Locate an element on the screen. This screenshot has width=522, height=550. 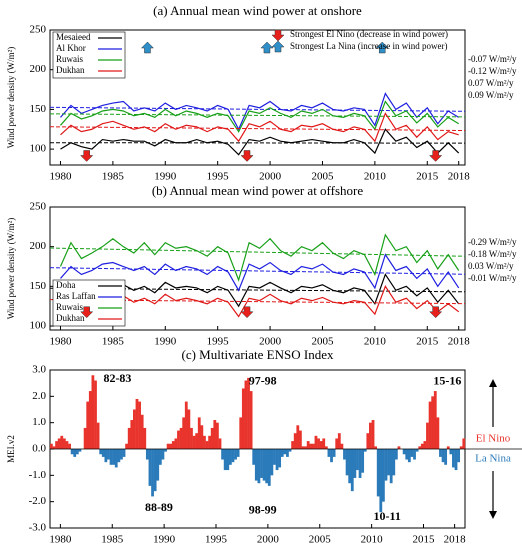
event-legend-icon is located at coordinates (278, 46).